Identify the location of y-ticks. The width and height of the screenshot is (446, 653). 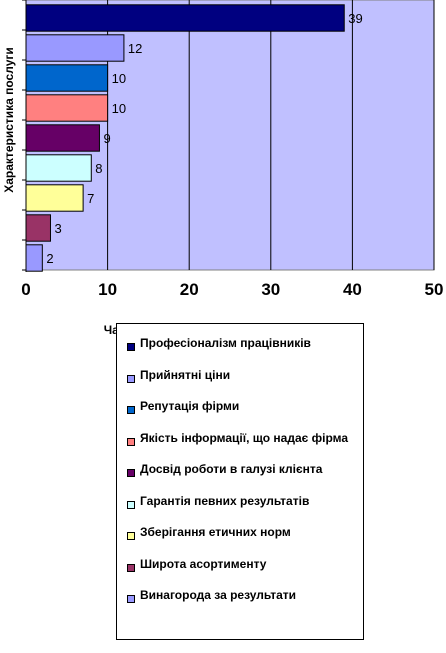
(24, 135).